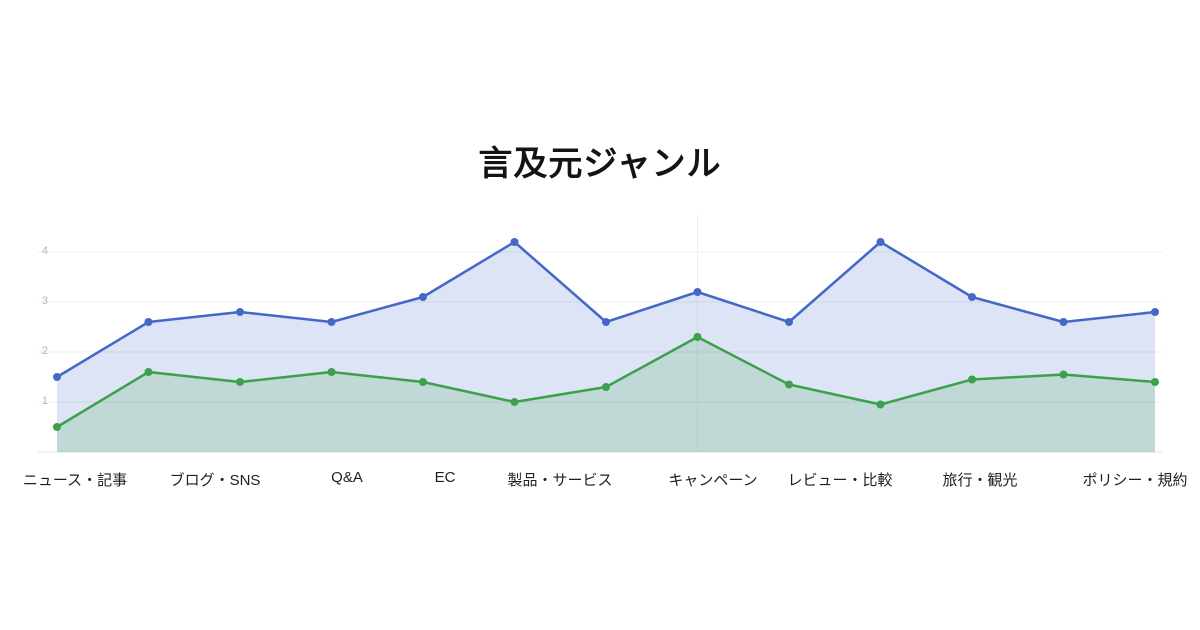  What do you see at coordinates (560, 480) in the screenshot?
I see `x-tick-label: 製品・サービス` at bounding box center [560, 480].